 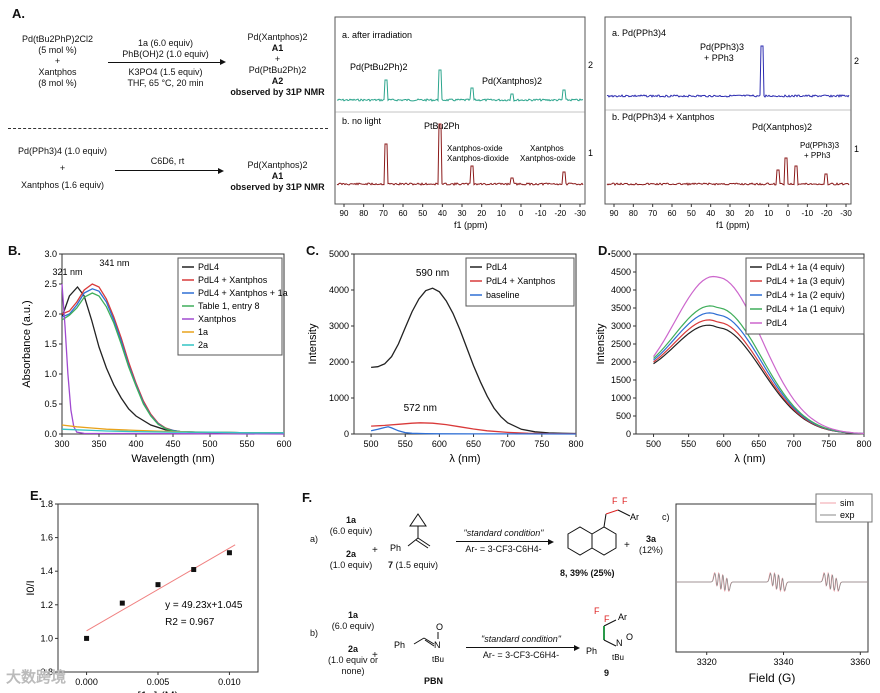 What do you see at coordinates (820, 145) in the screenshot?
I see `nmr2-ann-pdpph3: Pd(PPh3)3` at bounding box center [820, 145].